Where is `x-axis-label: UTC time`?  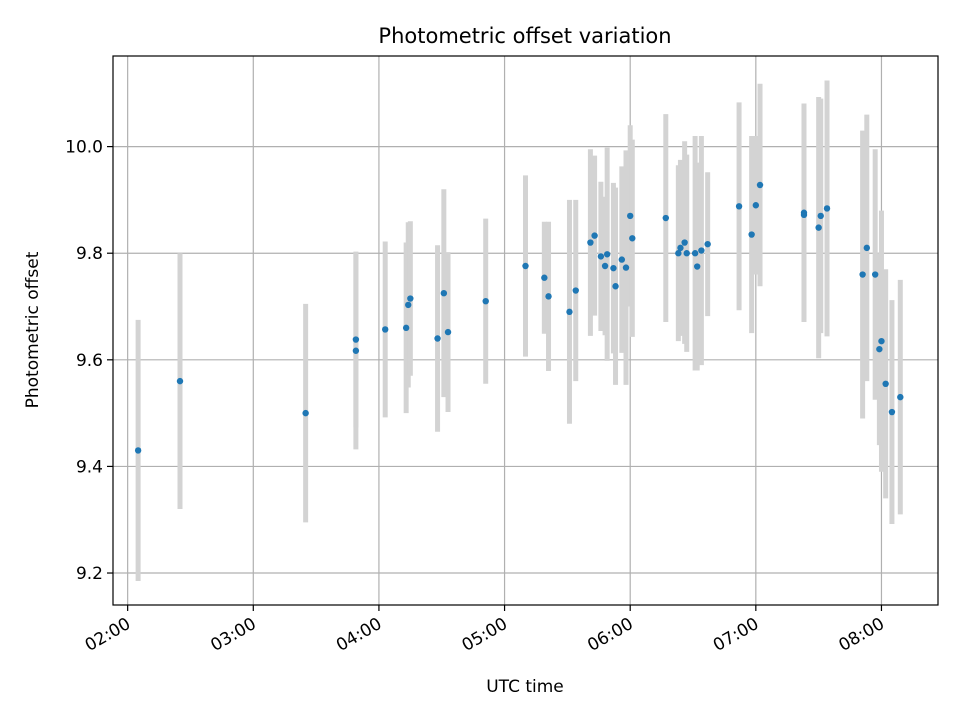 x-axis-label: UTC time is located at coordinates (525, 687).